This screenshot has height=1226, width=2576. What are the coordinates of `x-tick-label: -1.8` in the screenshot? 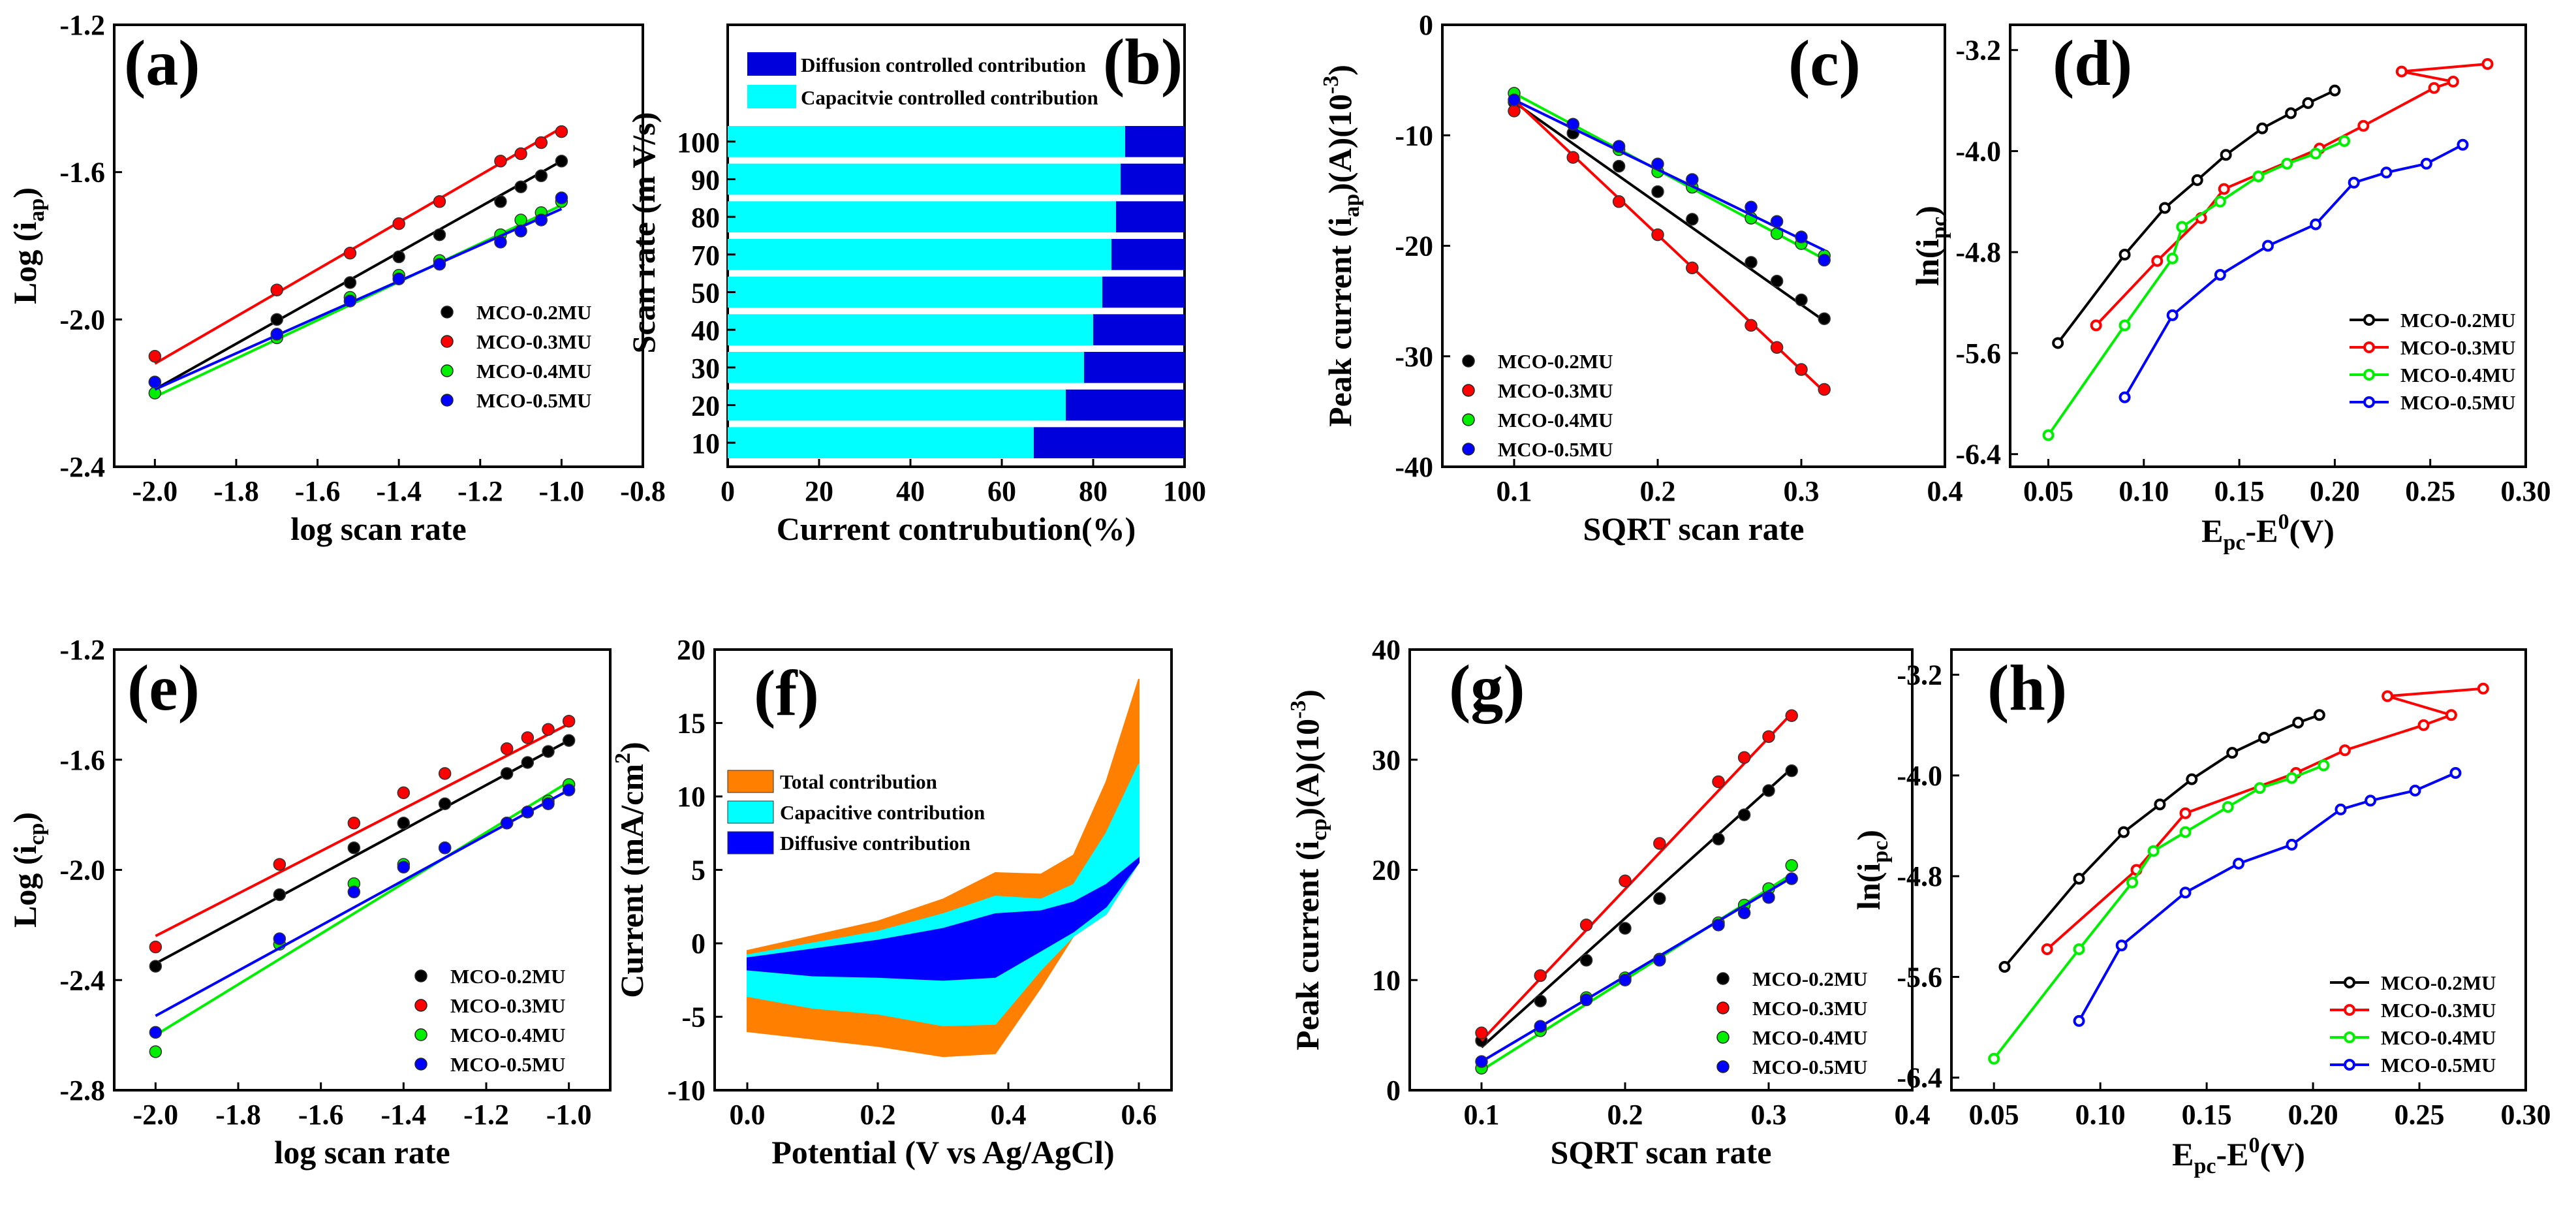 It's located at (238, 1115).